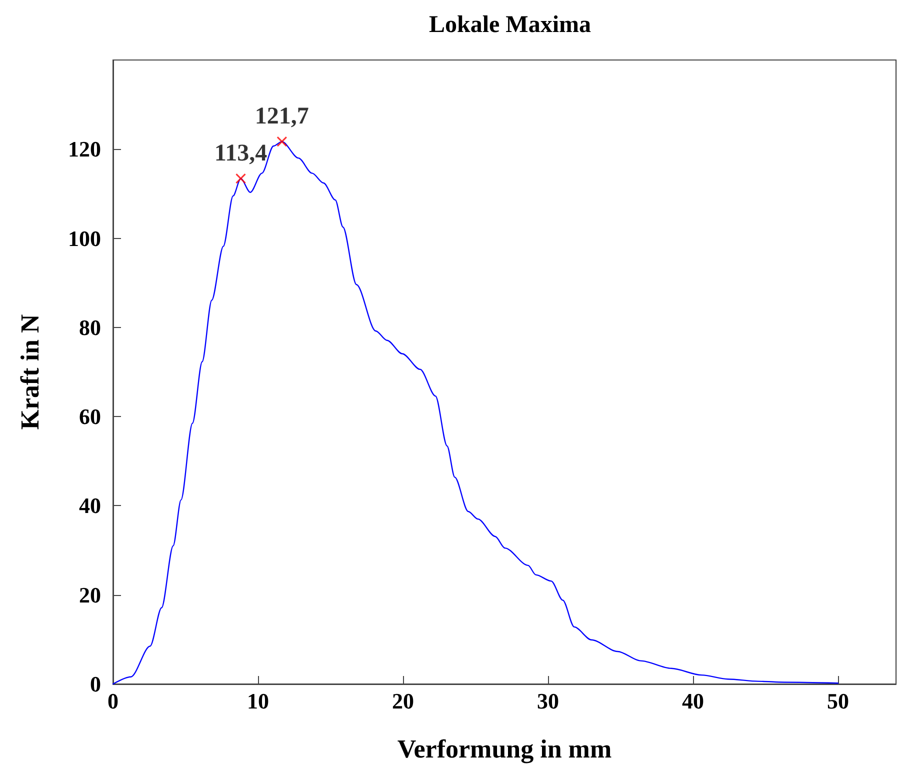 The height and width of the screenshot is (774, 897). What do you see at coordinates (281, 117) in the screenshot?
I see `data-label: 121,7` at bounding box center [281, 117].